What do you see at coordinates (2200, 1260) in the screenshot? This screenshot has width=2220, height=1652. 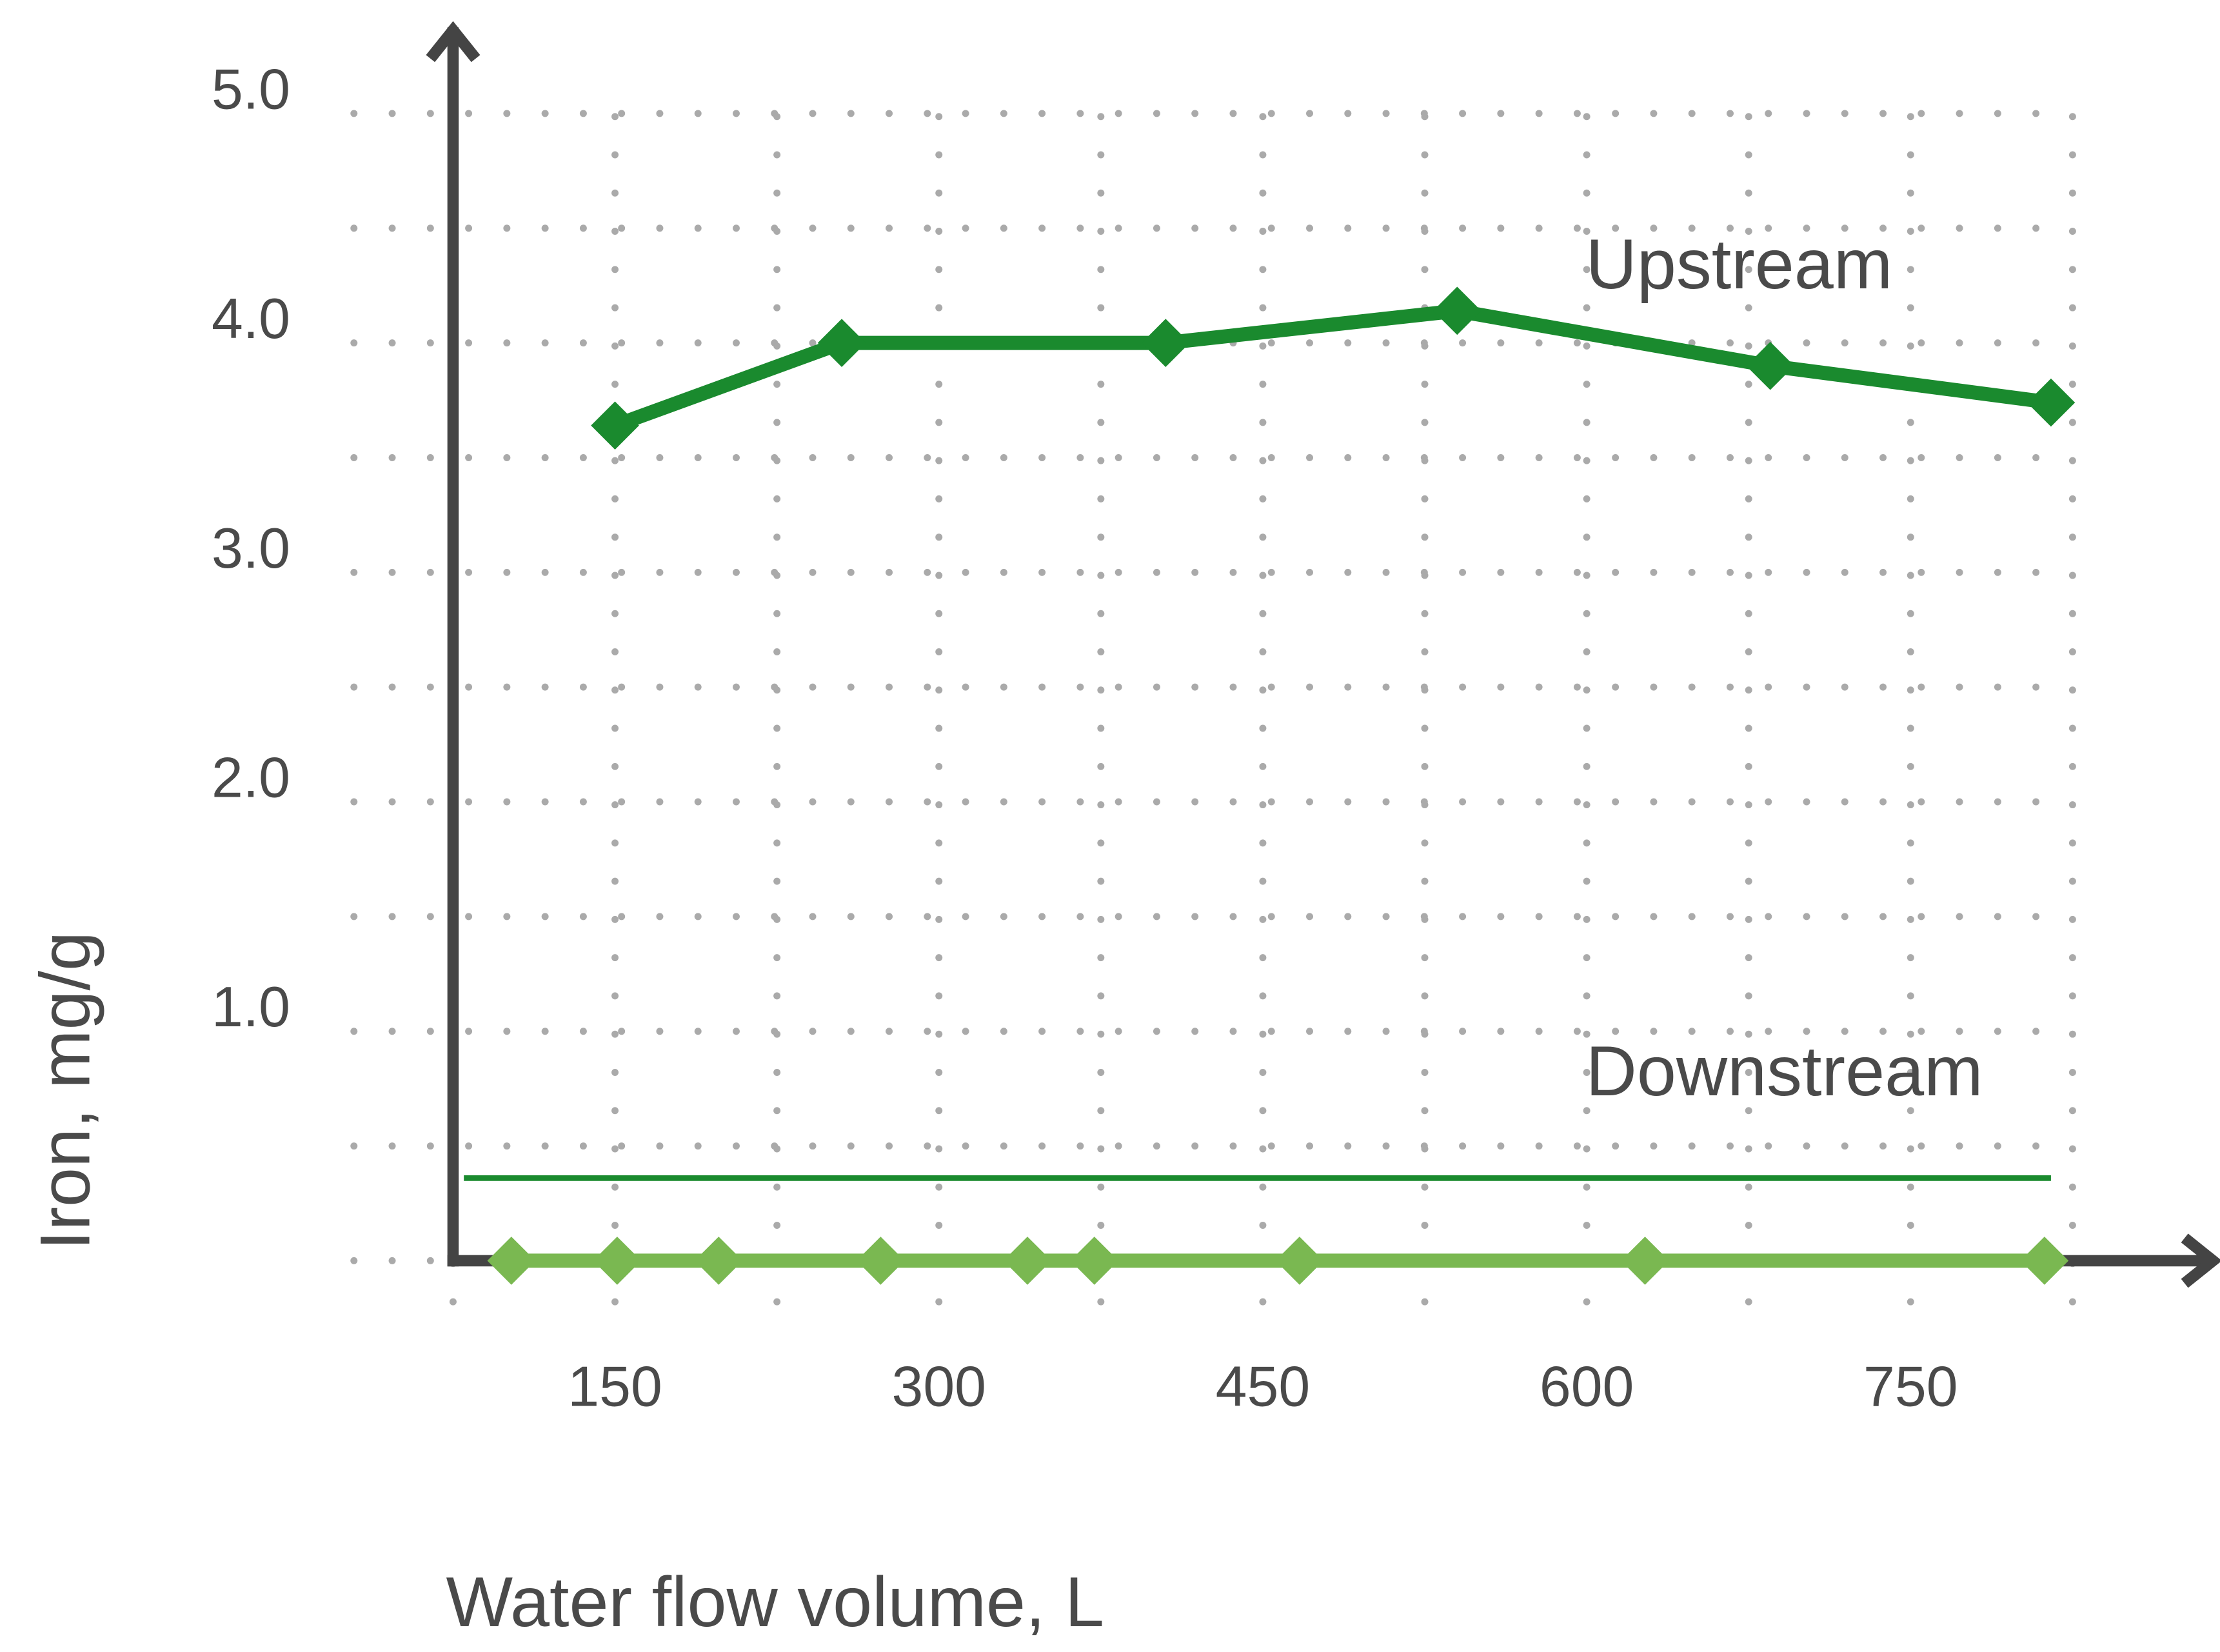 I see `x-axis-arrow` at bounding box center [2200, 1260].